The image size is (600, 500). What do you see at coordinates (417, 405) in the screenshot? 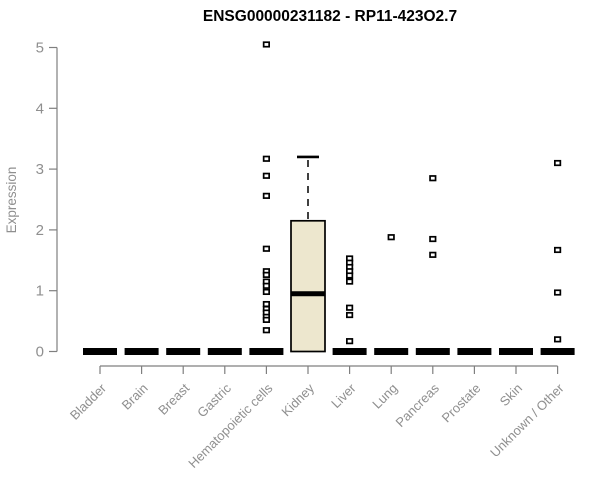
I see `x-tick-label: Pancreas` at bounding box center [417, 405].